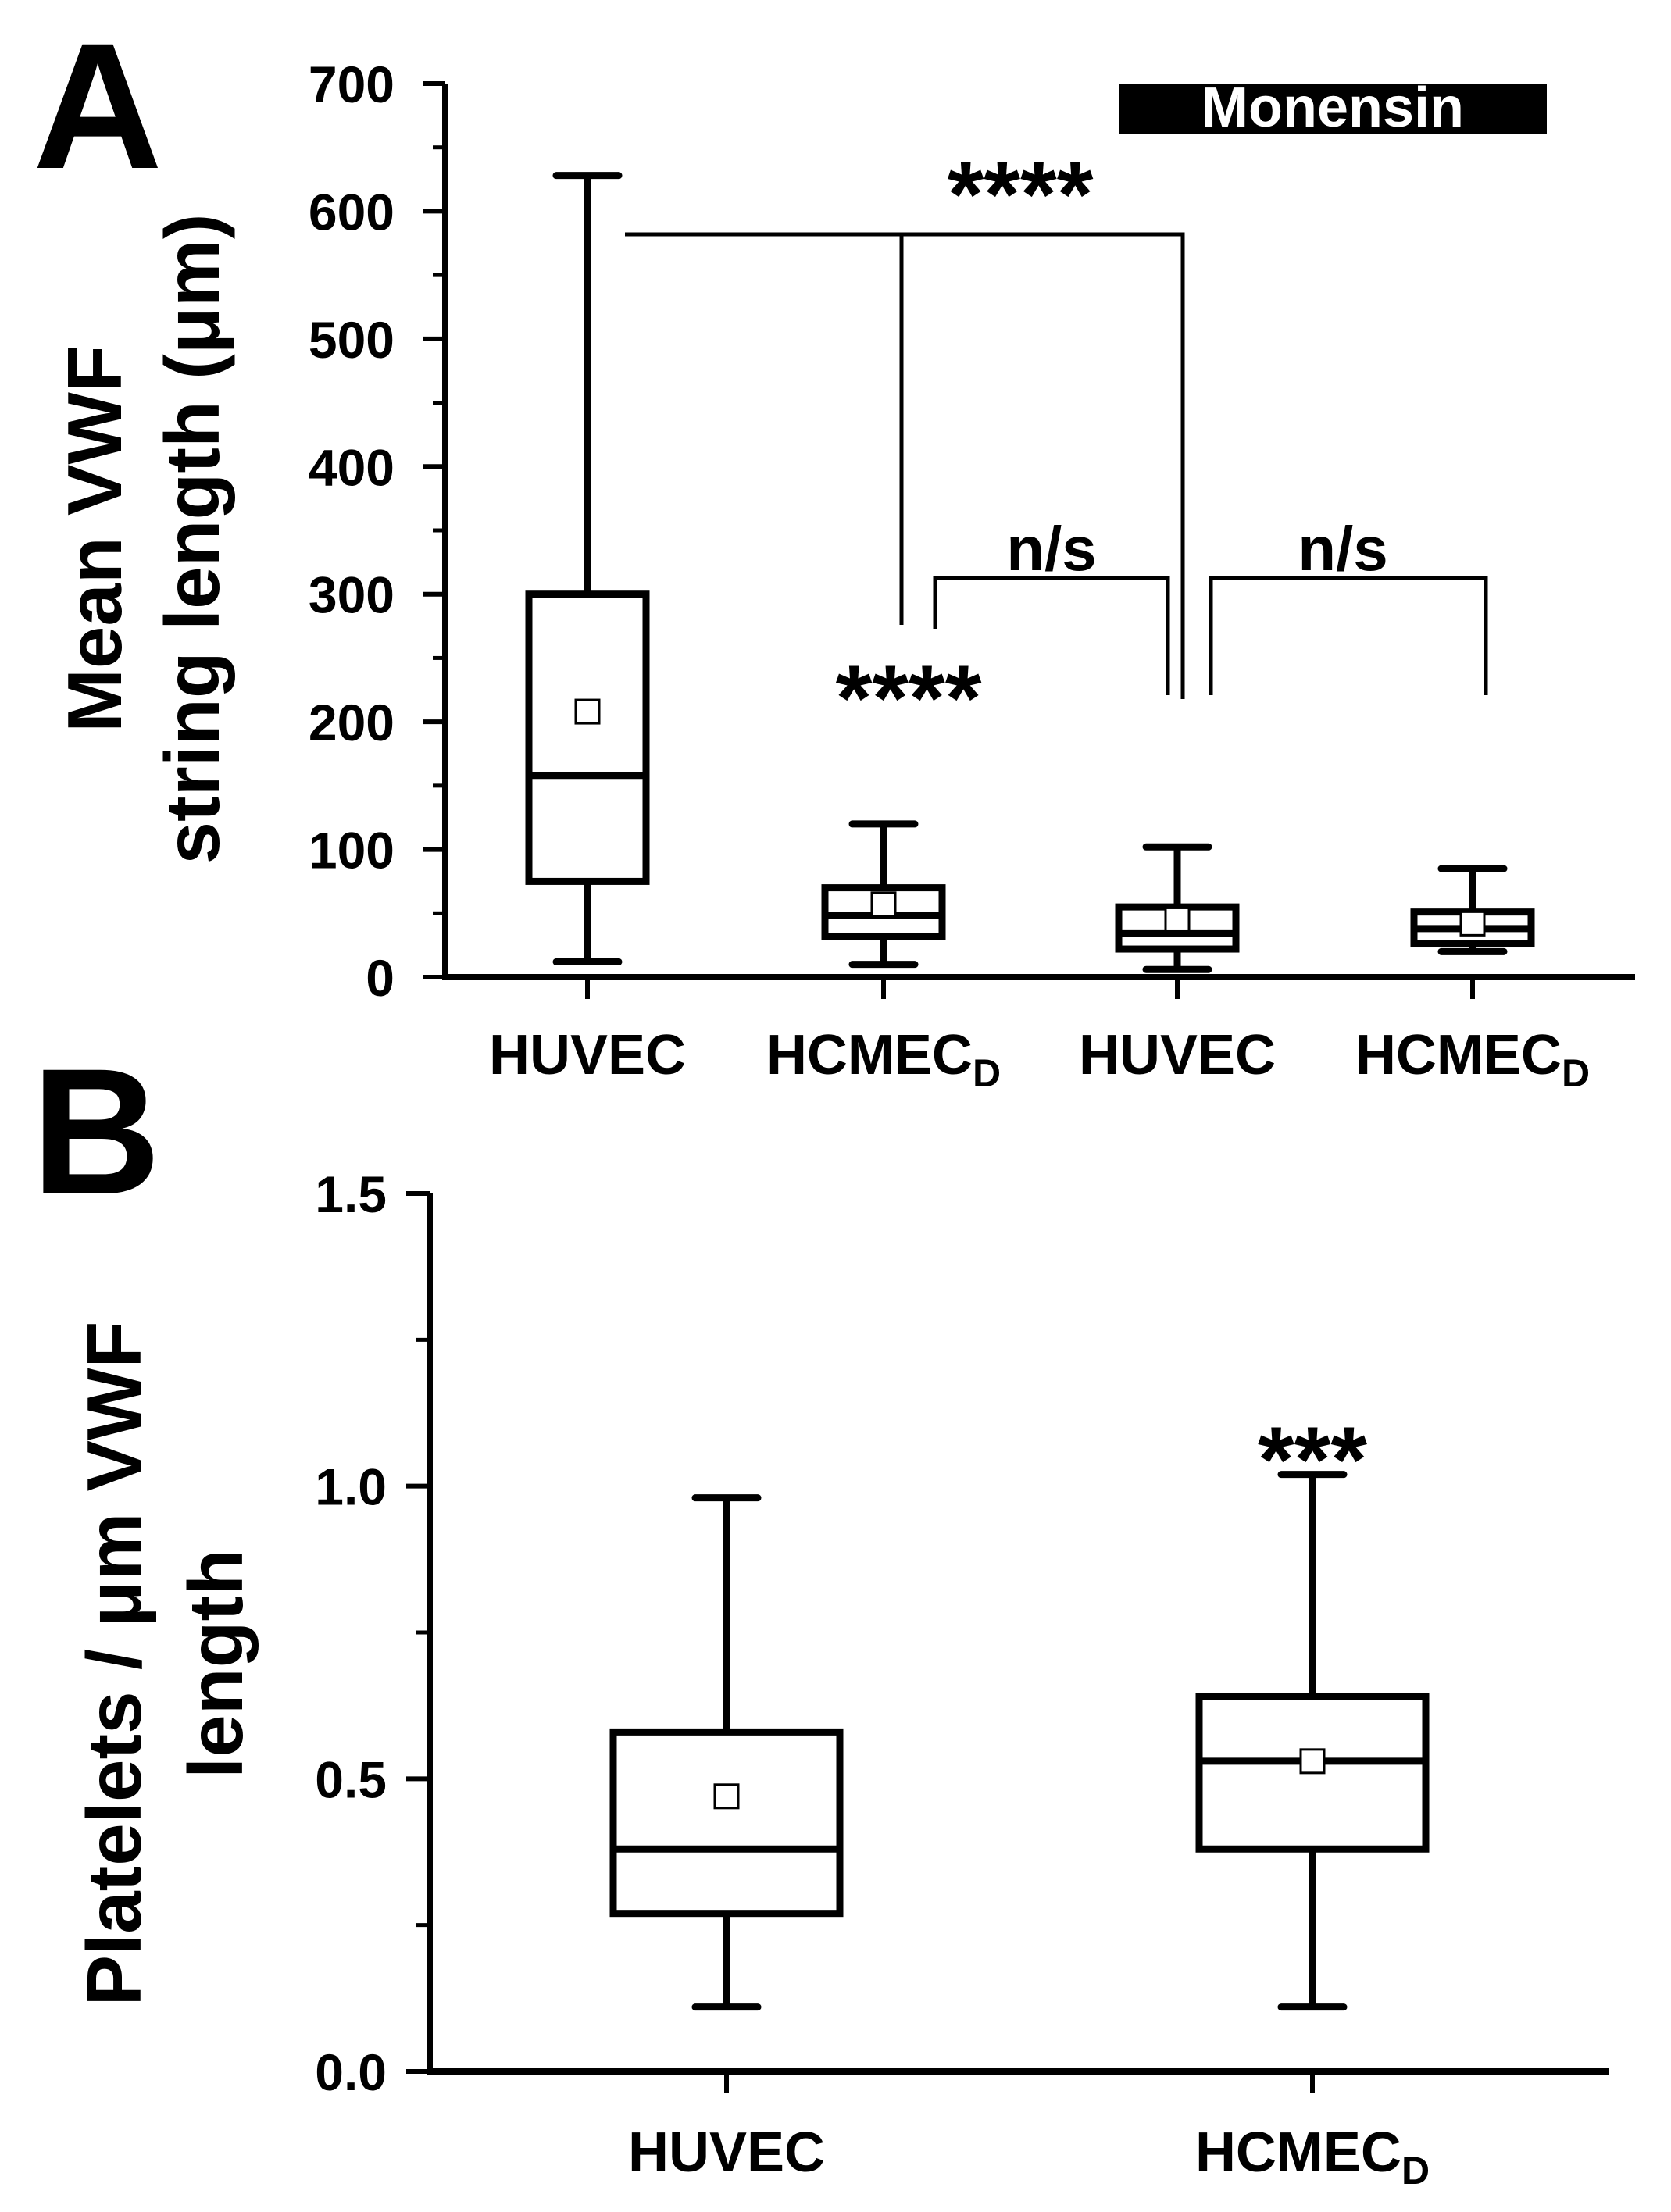 The height and width of the screenshot is (2212, 1671). I want to click on panel-a-ylabel-line2: string length (μm), so click(192, 539).